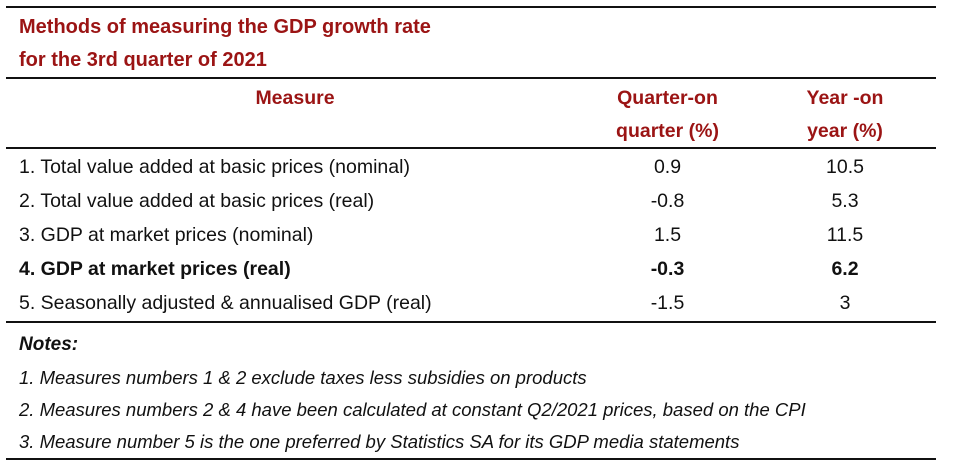 The width and height of the screenshot is (955, 465). I want to click on row-yoy-value: 11.5, so click(845, 235).